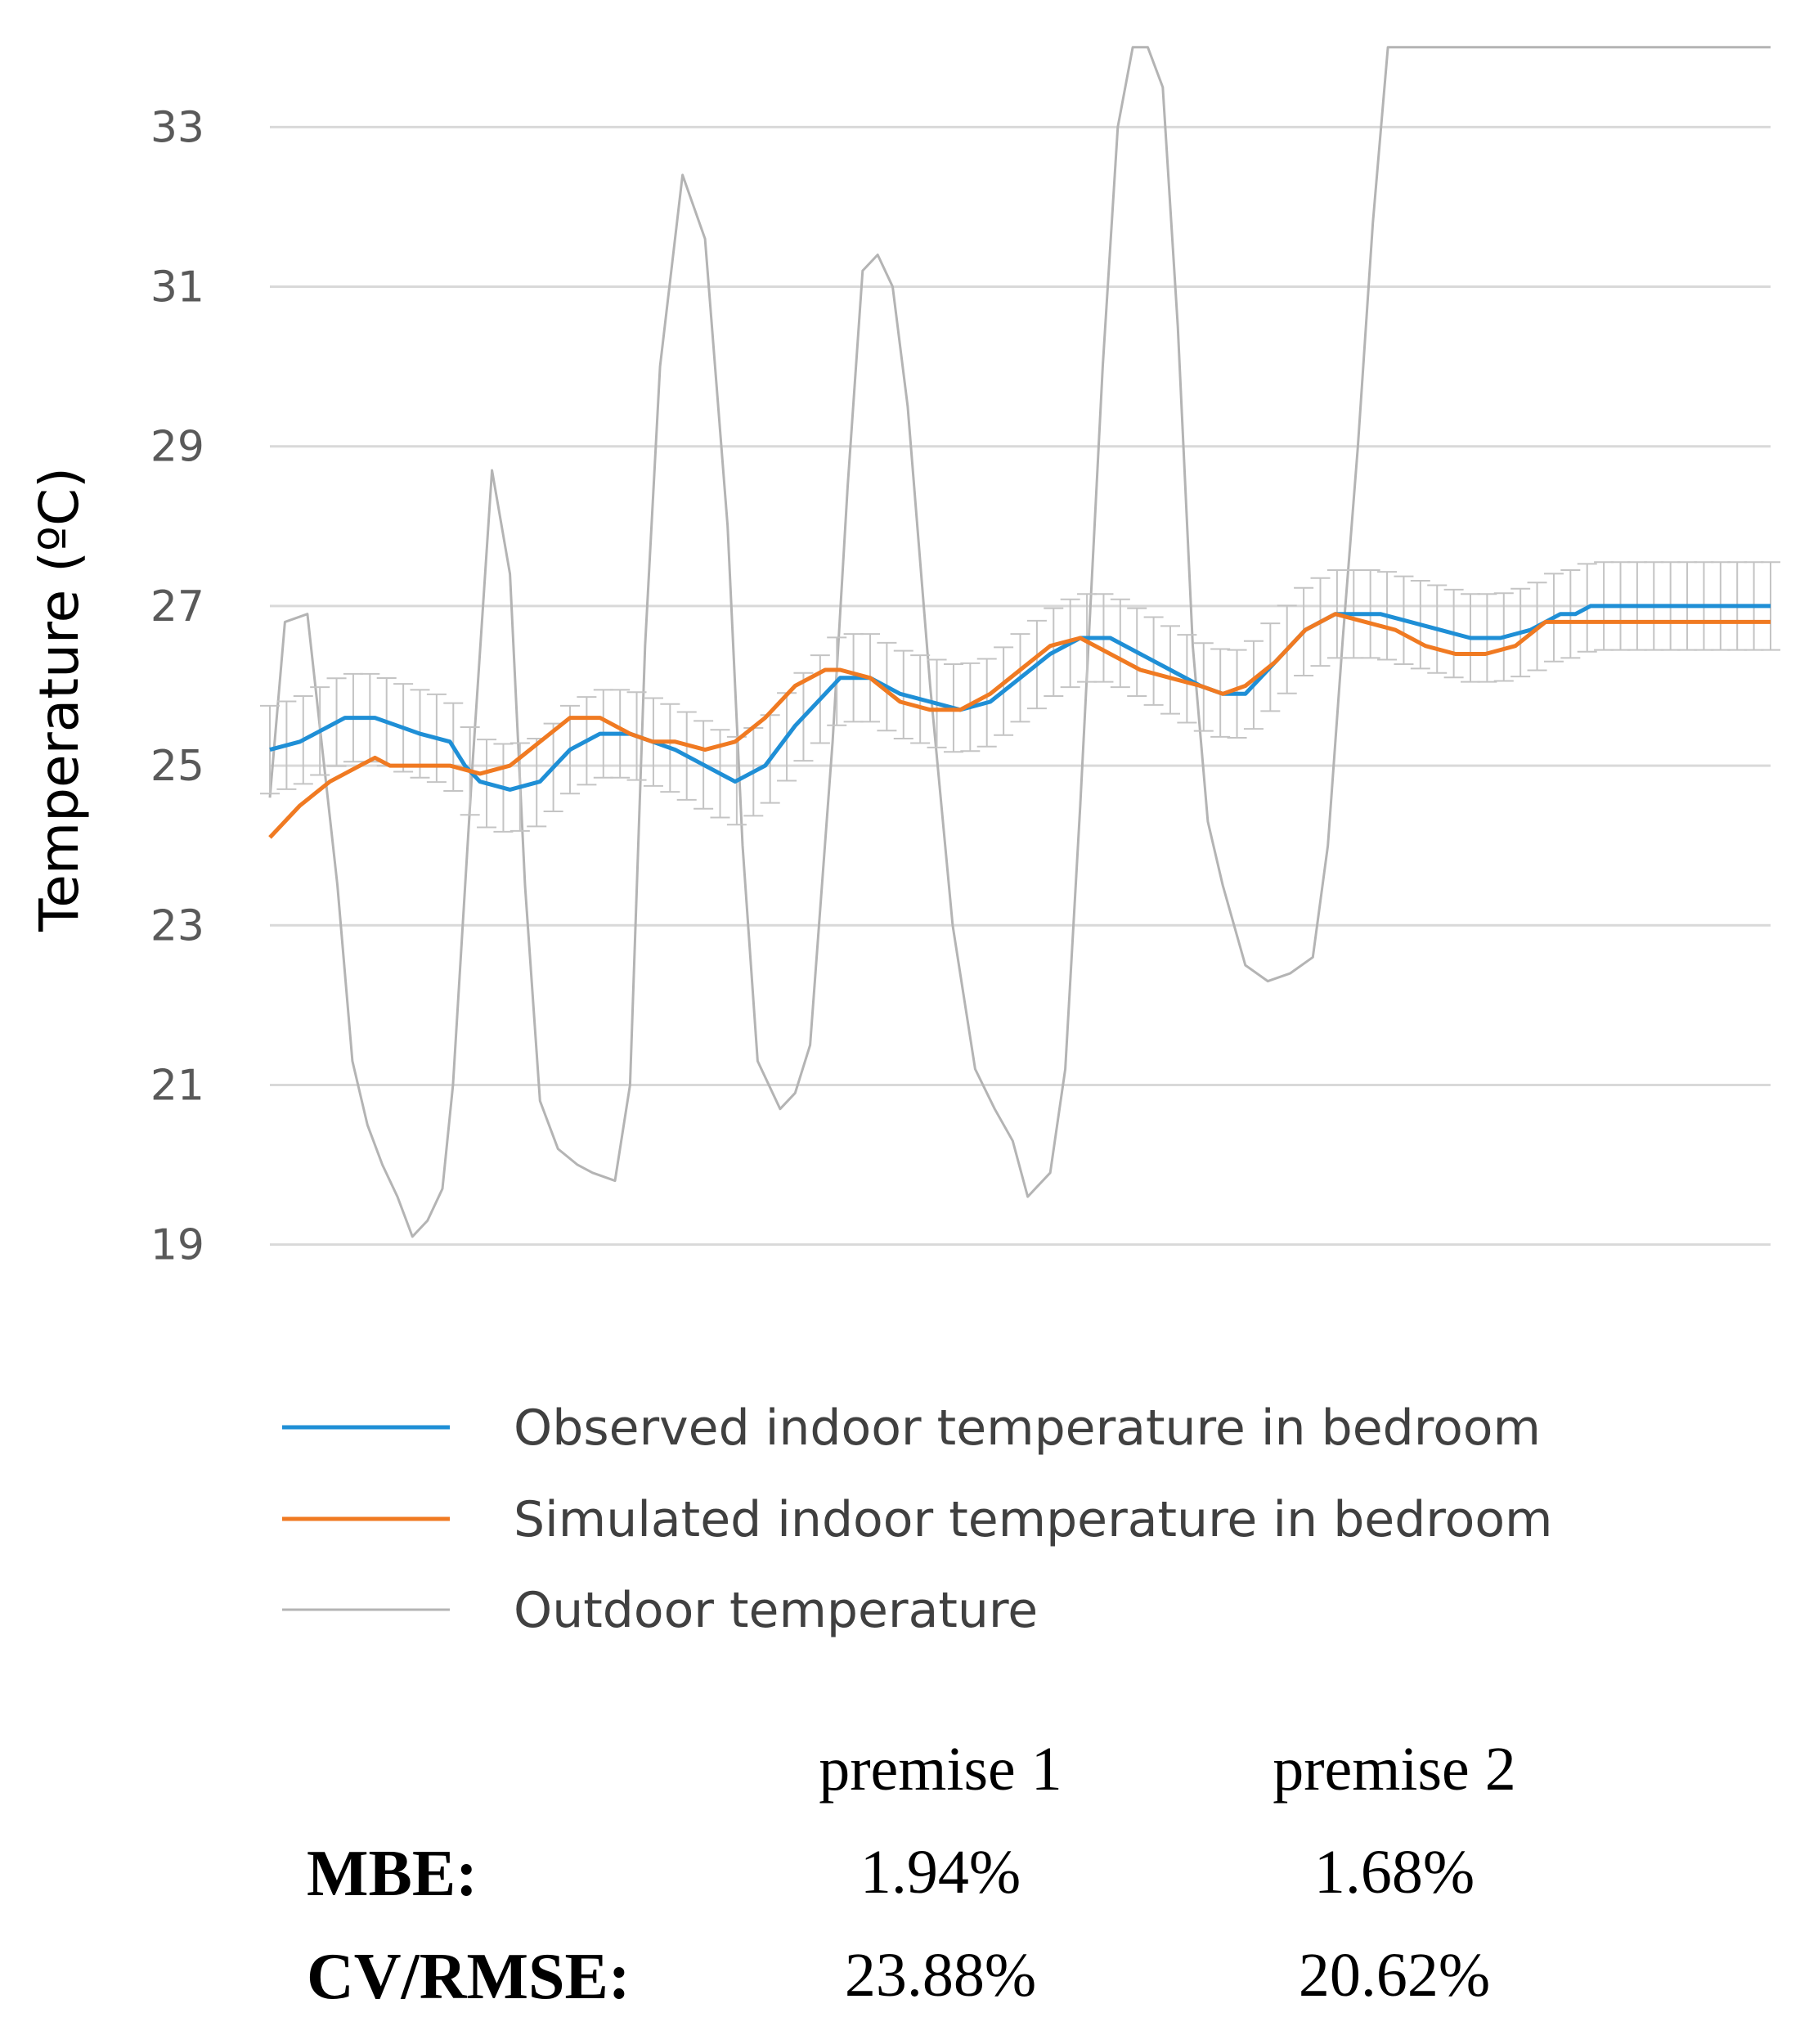  Describe the element at coordinates (177, 447) in the screenshot. I see `y-tick-label-29: 29` at that location.